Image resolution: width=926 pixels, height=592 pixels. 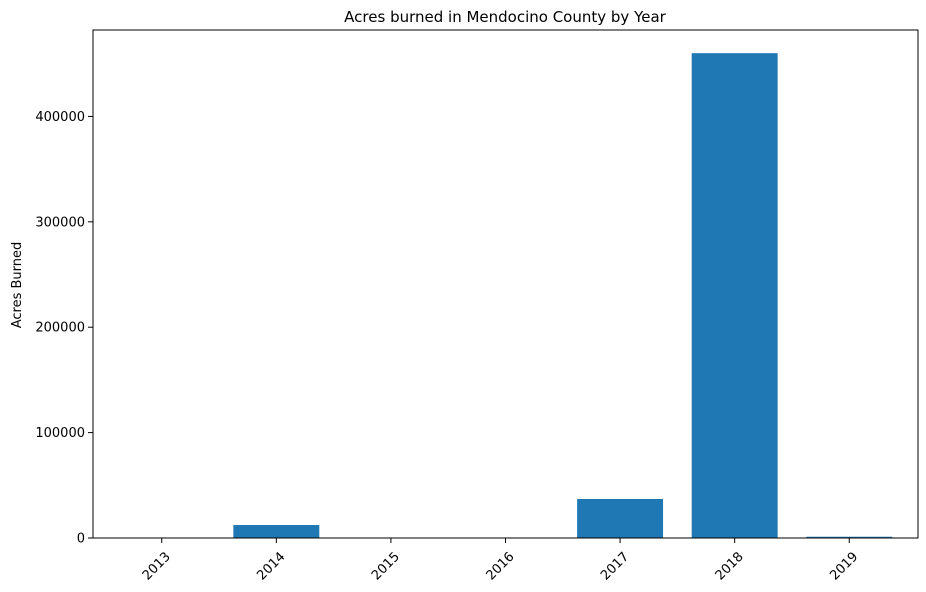 What do you see at coordinates (157, 566) in the screenshot?
I see `x-tick-label: 2013` at bounding box center [157, 566].